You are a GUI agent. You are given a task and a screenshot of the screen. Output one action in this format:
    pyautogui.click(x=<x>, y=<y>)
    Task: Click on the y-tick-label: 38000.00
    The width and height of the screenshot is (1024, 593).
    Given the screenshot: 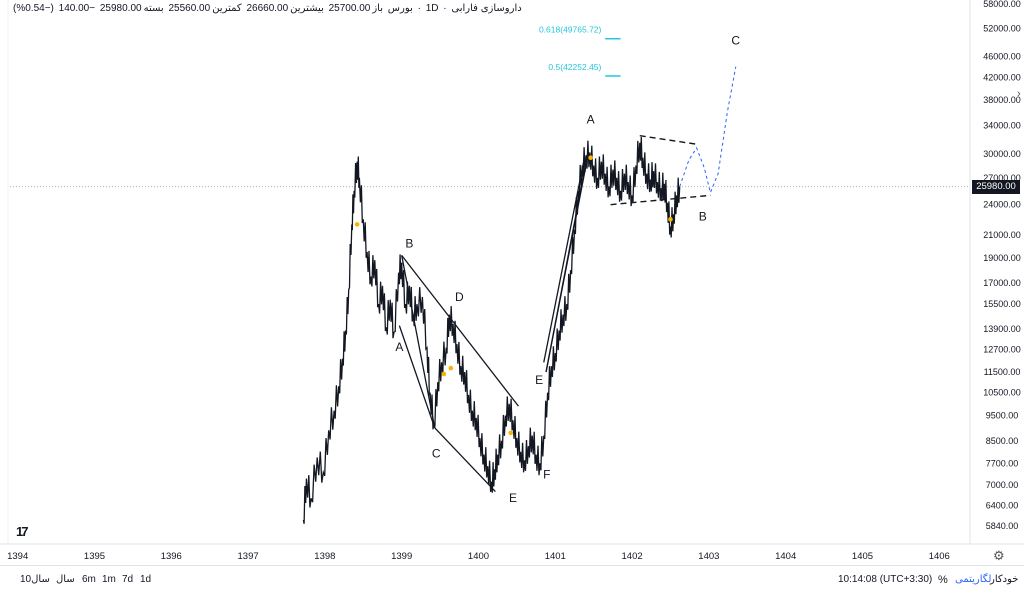 What is the action you would take?
    pyautogui.click(x=1002, y=100)
    